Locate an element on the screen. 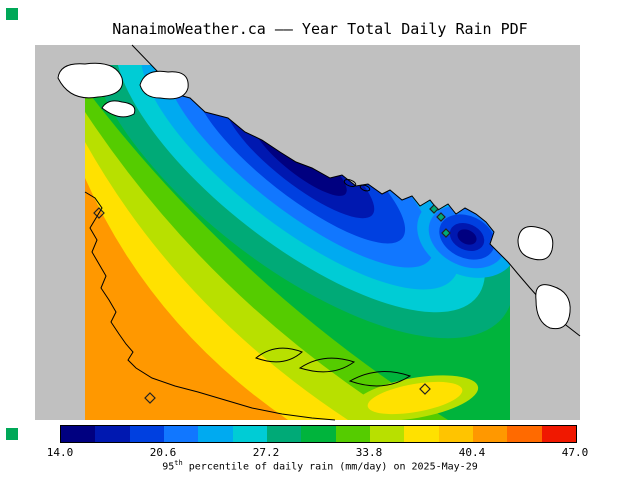  colorbar-tick-label: 33.8 is located at coordinates (369, 452).